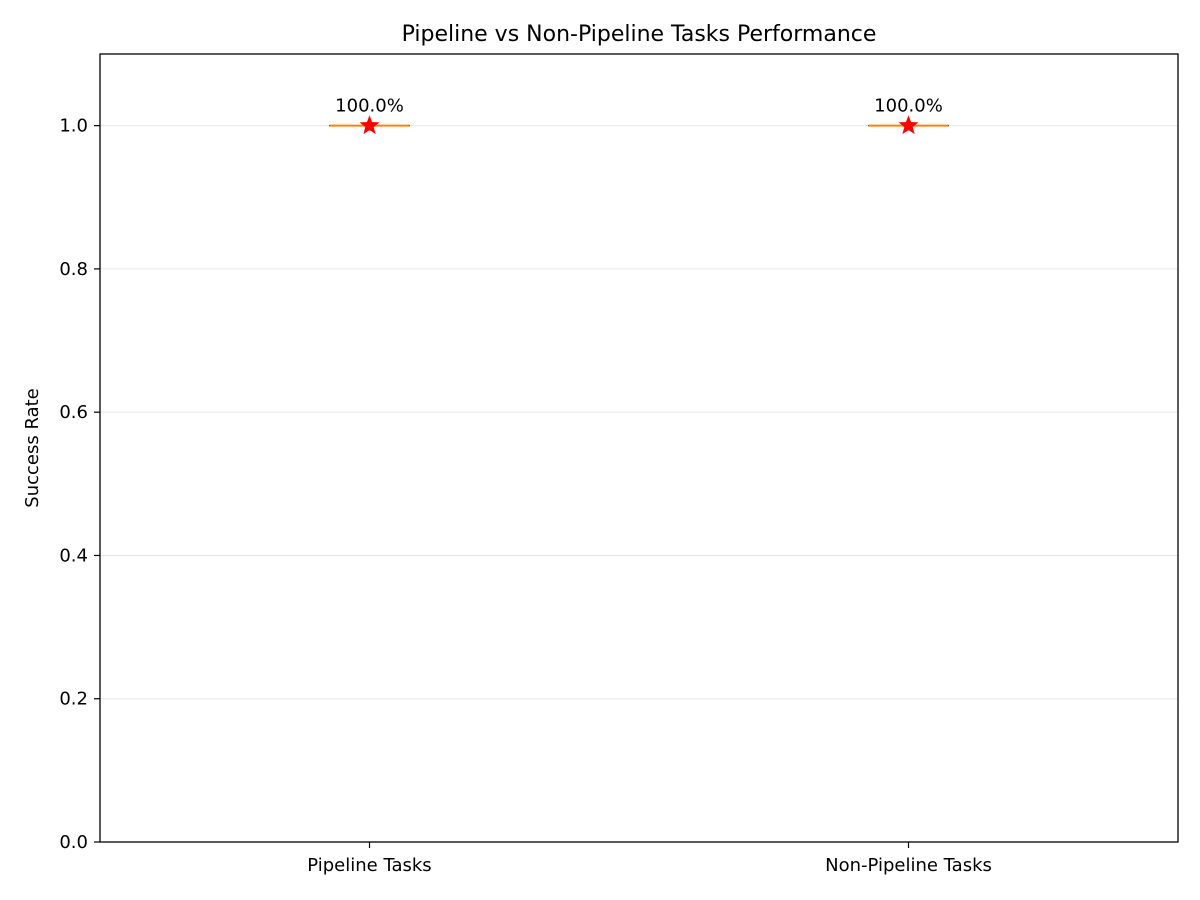  I want to click on y-axis-label: Success Rate, so click(32, 447).